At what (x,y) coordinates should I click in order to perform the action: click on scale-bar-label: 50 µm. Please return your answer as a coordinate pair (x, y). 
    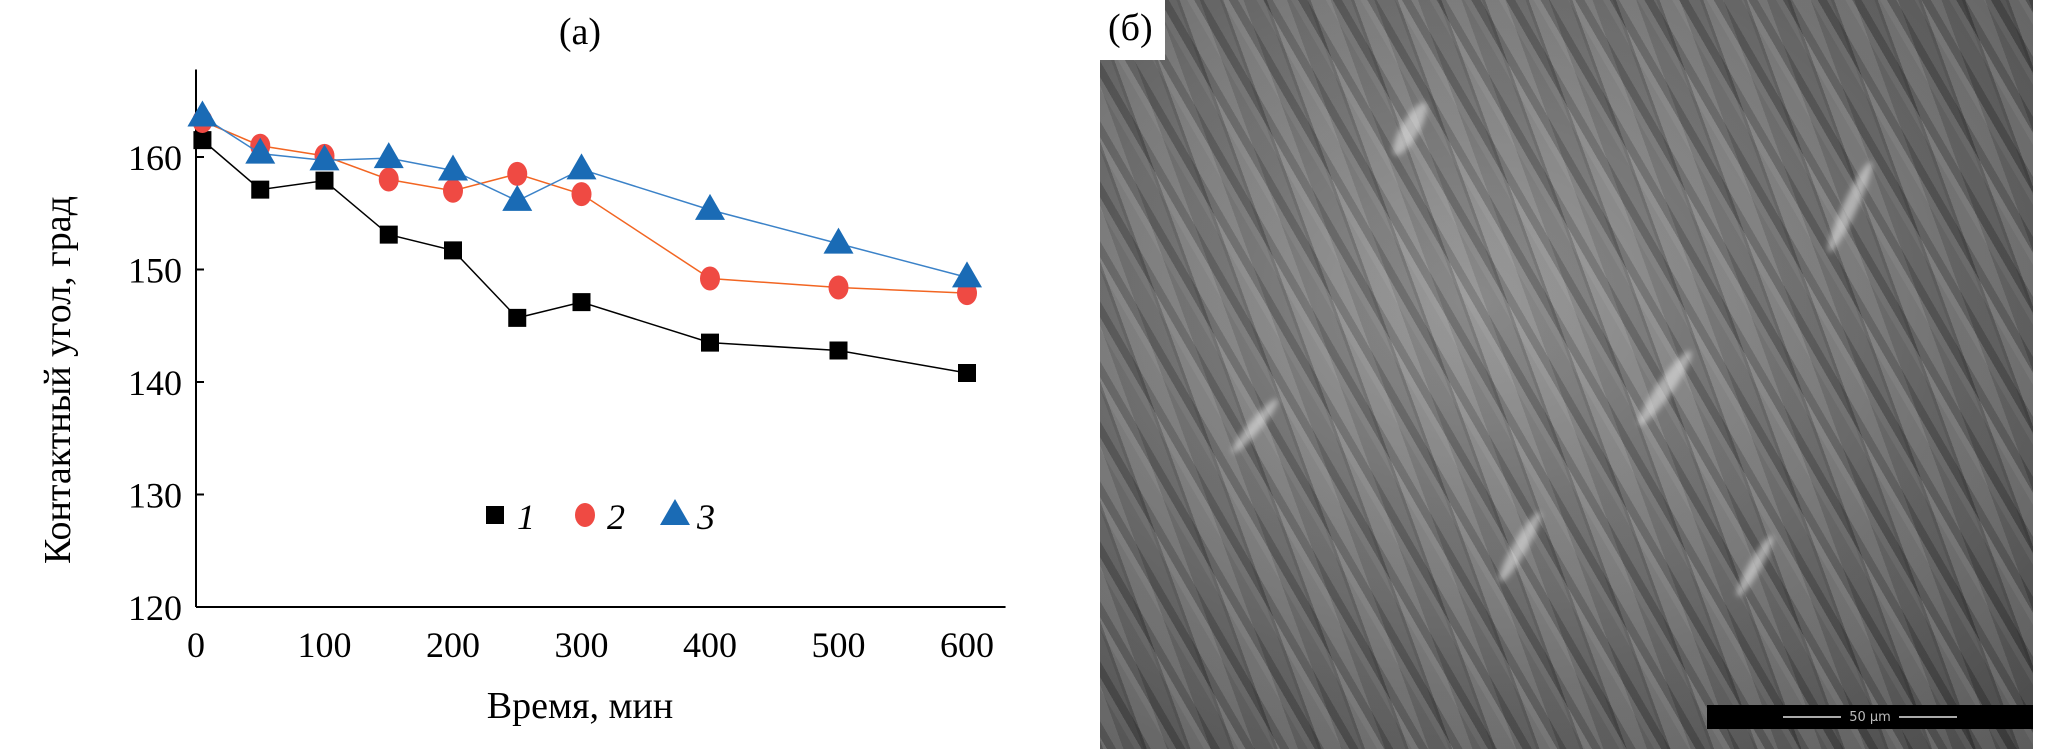
    Looking at the image, I should click on (1870, 717).